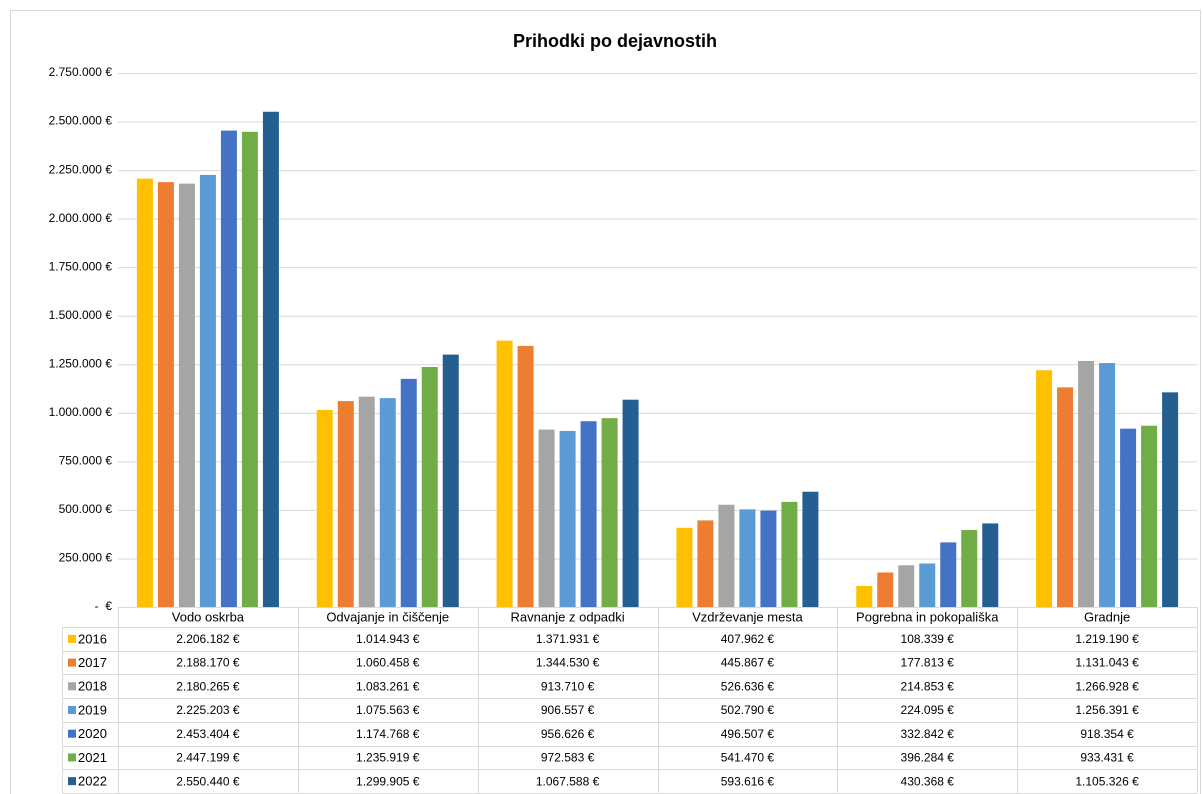  I want to click on y-tick-label: 1.250.000 €, so click(81, 363).